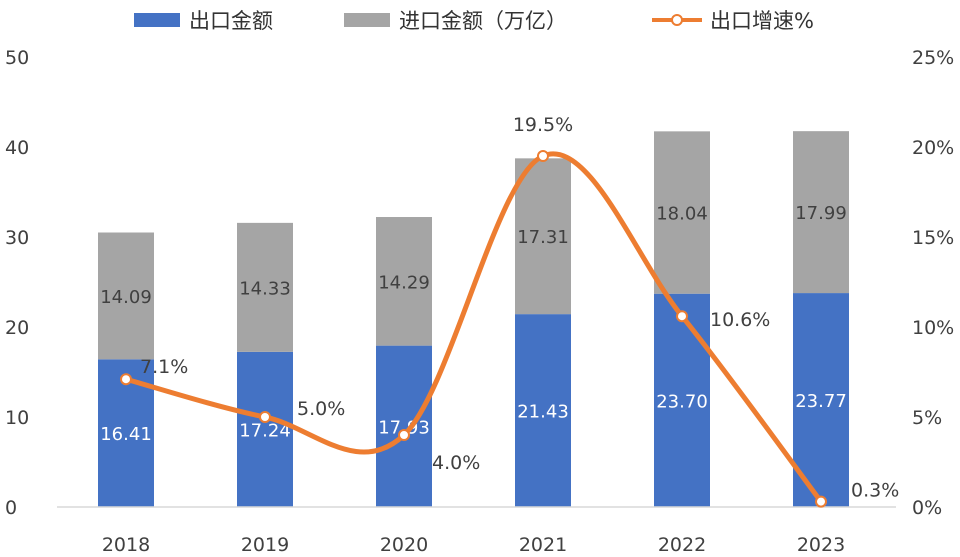 Image resolution: width=960 pixels, height=557 pixels. Describe the element at coordinates (164, 367) in the screenshot. I see `growth-label-2018: 7.1%` at that location.